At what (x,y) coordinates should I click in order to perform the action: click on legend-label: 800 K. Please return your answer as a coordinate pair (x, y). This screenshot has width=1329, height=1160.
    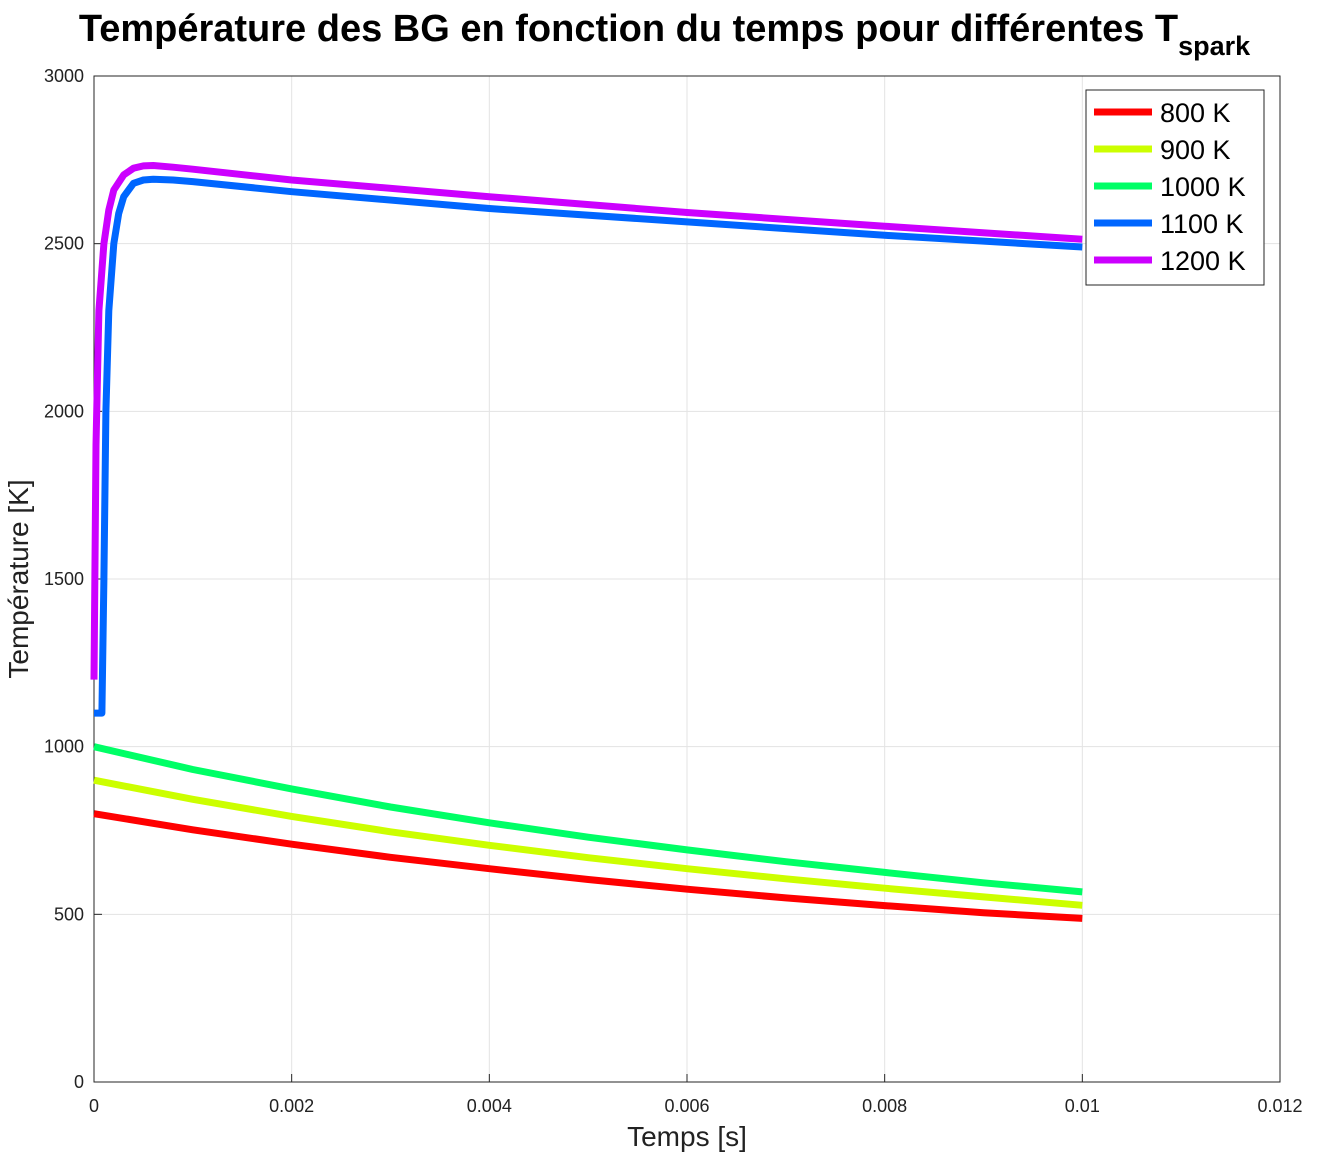
    Looking at the image, I should click on (1195, 113).